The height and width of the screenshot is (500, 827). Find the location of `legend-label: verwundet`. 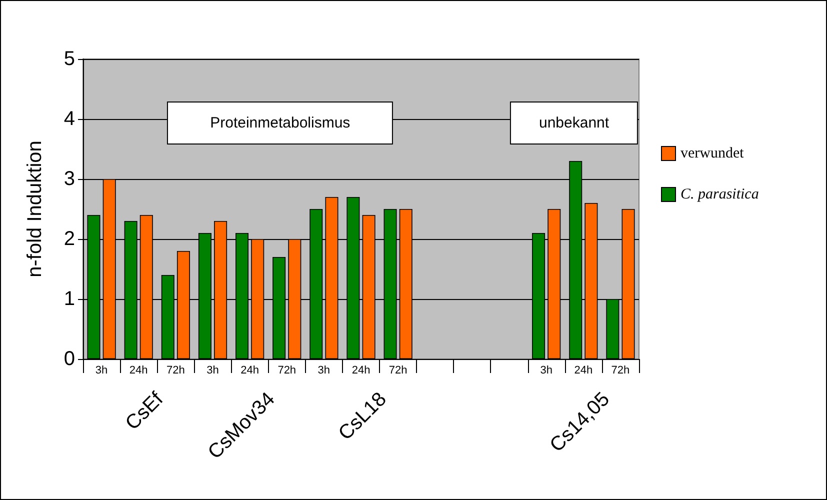

legend-label: verwundet is located at coordinates (712, 154).